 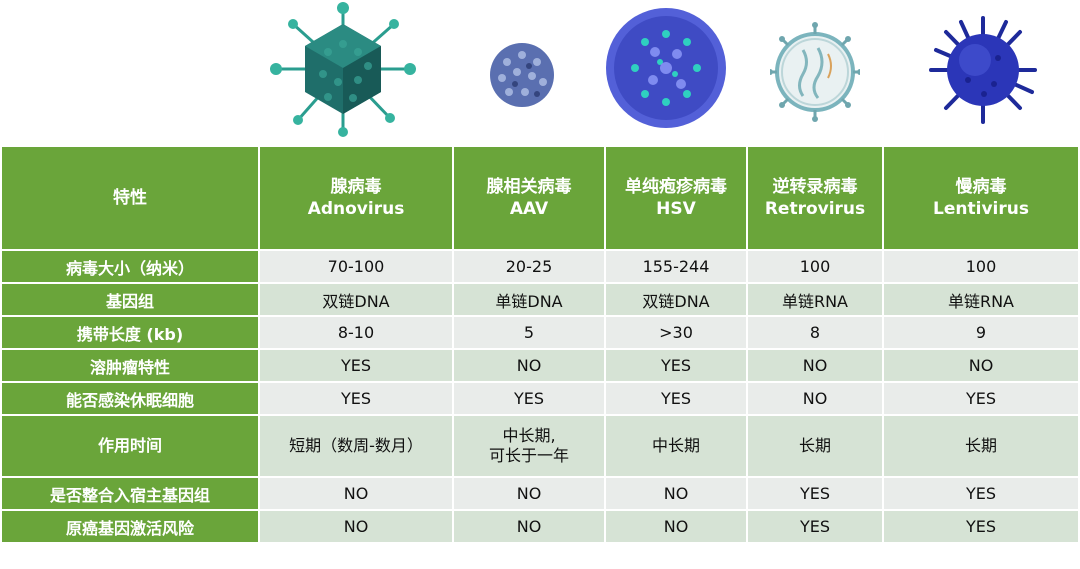 I want to click on cell-line: 中长期,, so click(x=529, y=435).